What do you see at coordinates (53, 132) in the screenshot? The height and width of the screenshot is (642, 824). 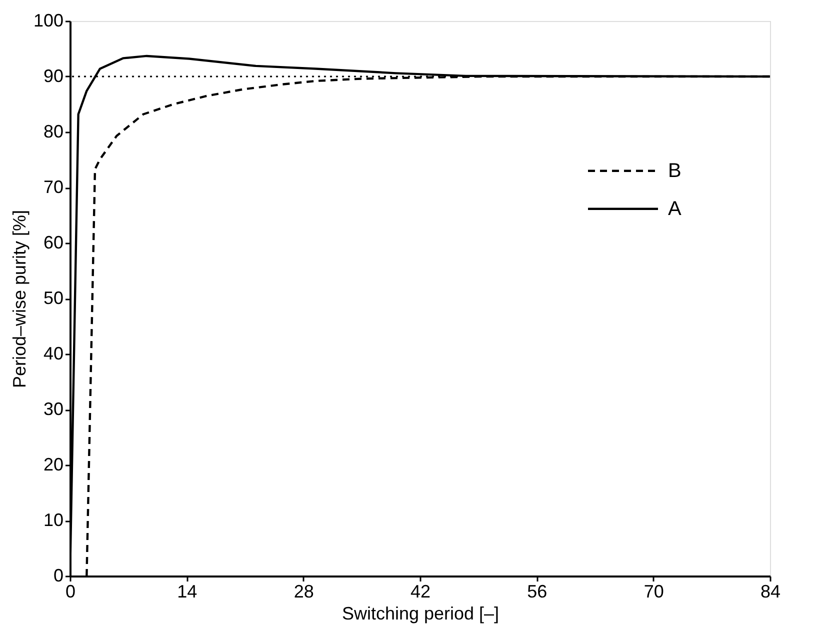 I see `y-tick-label: 80` at bounding box center [53, 132].